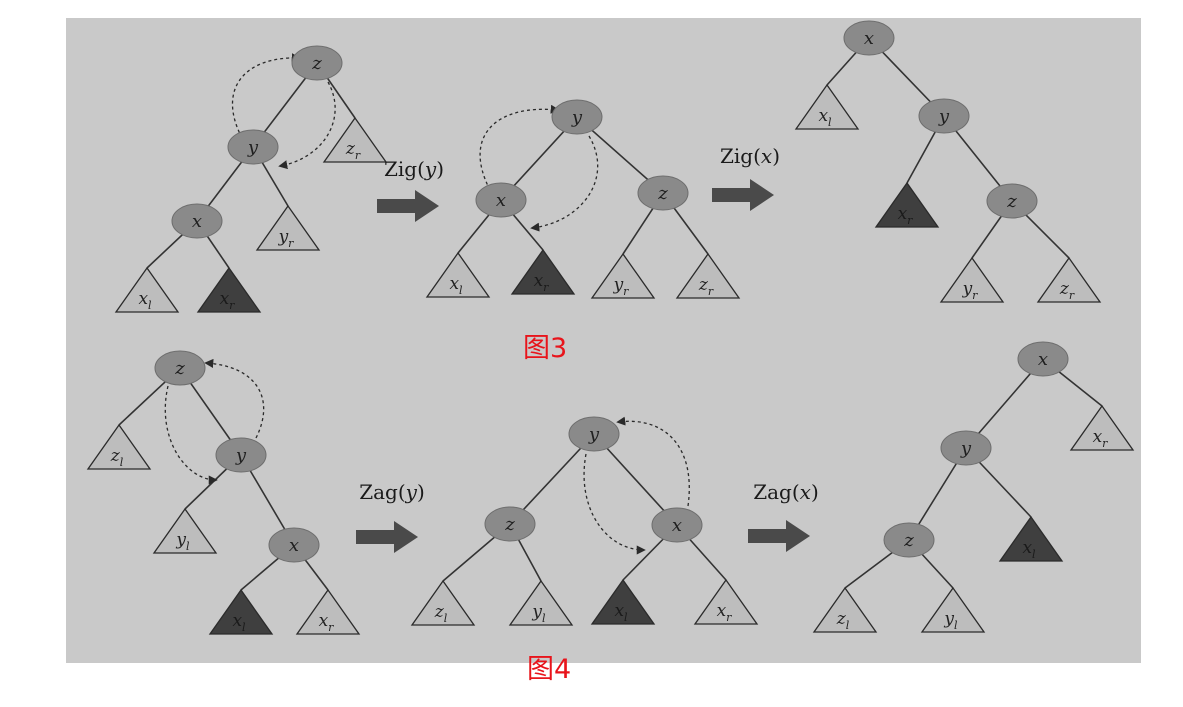  I want to click on step-label: Zag(x), so click(786, 492).